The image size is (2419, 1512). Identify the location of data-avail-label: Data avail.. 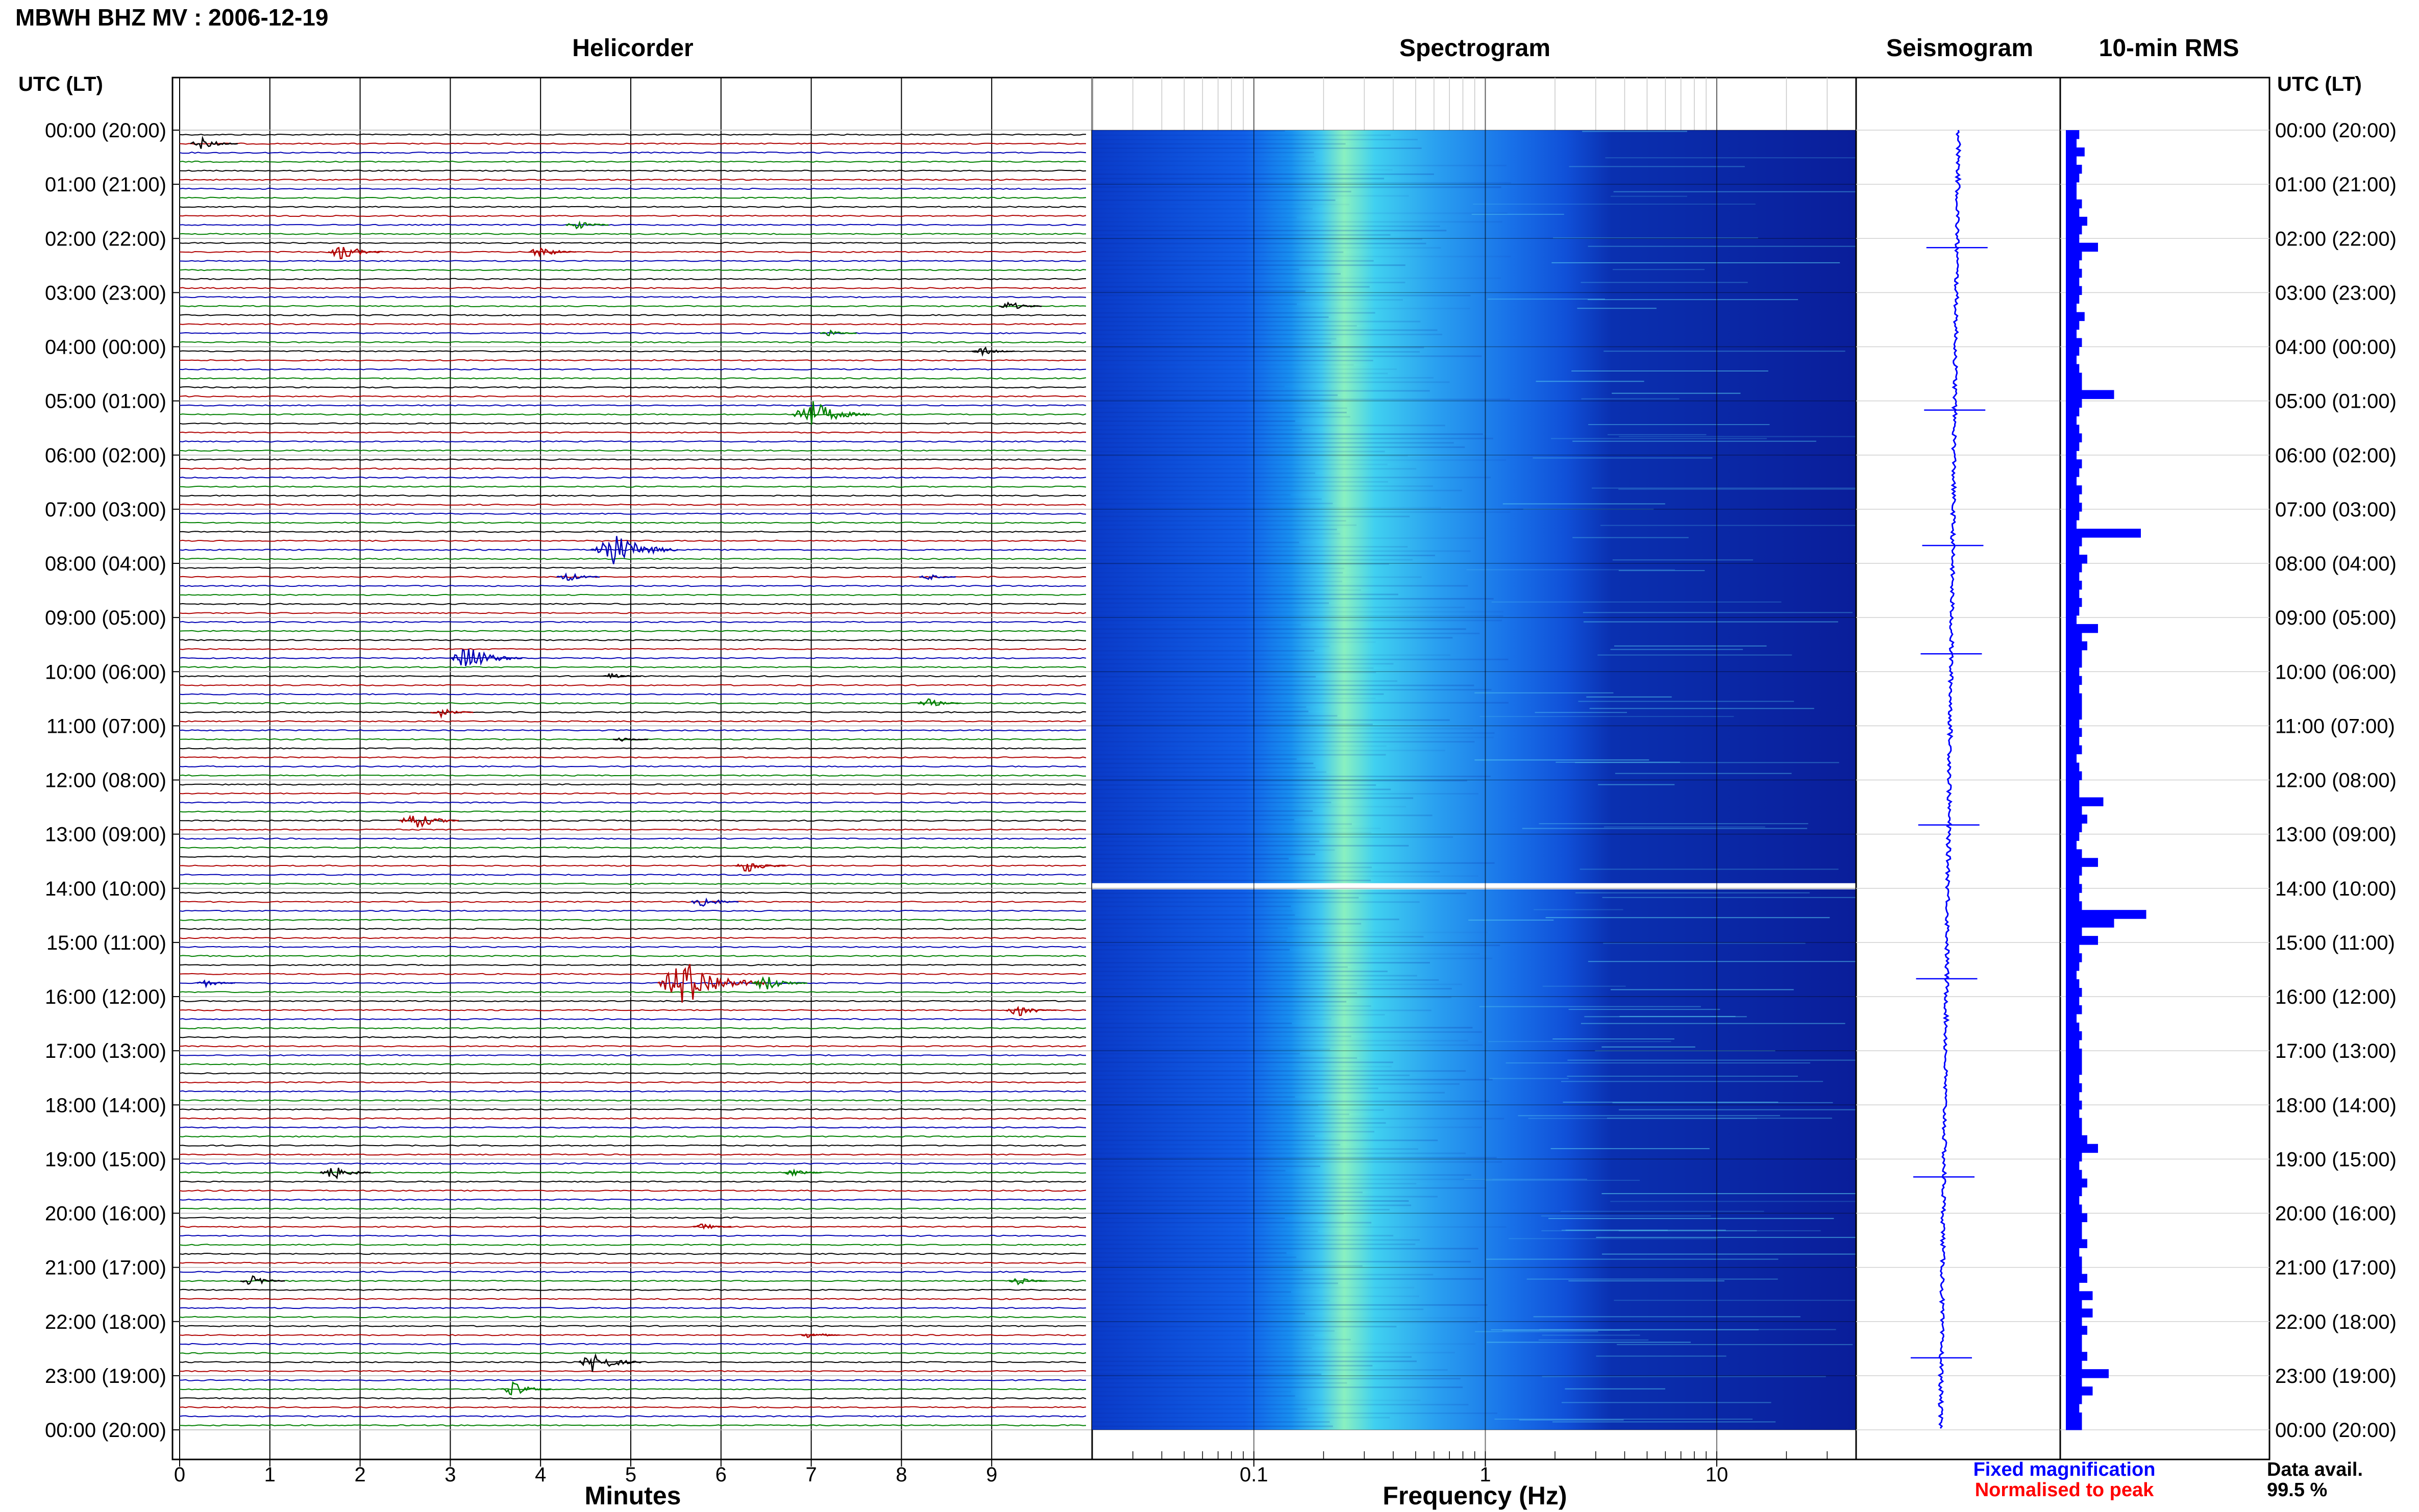
(2315, 1469).